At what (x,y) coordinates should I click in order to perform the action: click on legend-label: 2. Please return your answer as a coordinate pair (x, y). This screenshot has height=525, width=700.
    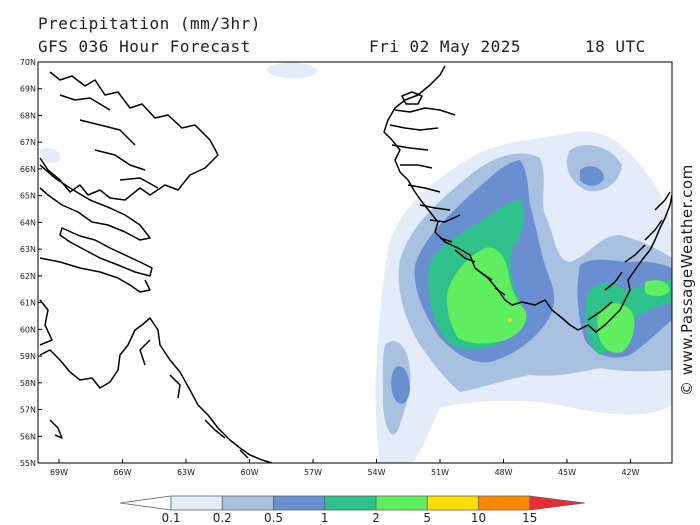
    Looking at the image, I should click on (376, 518).